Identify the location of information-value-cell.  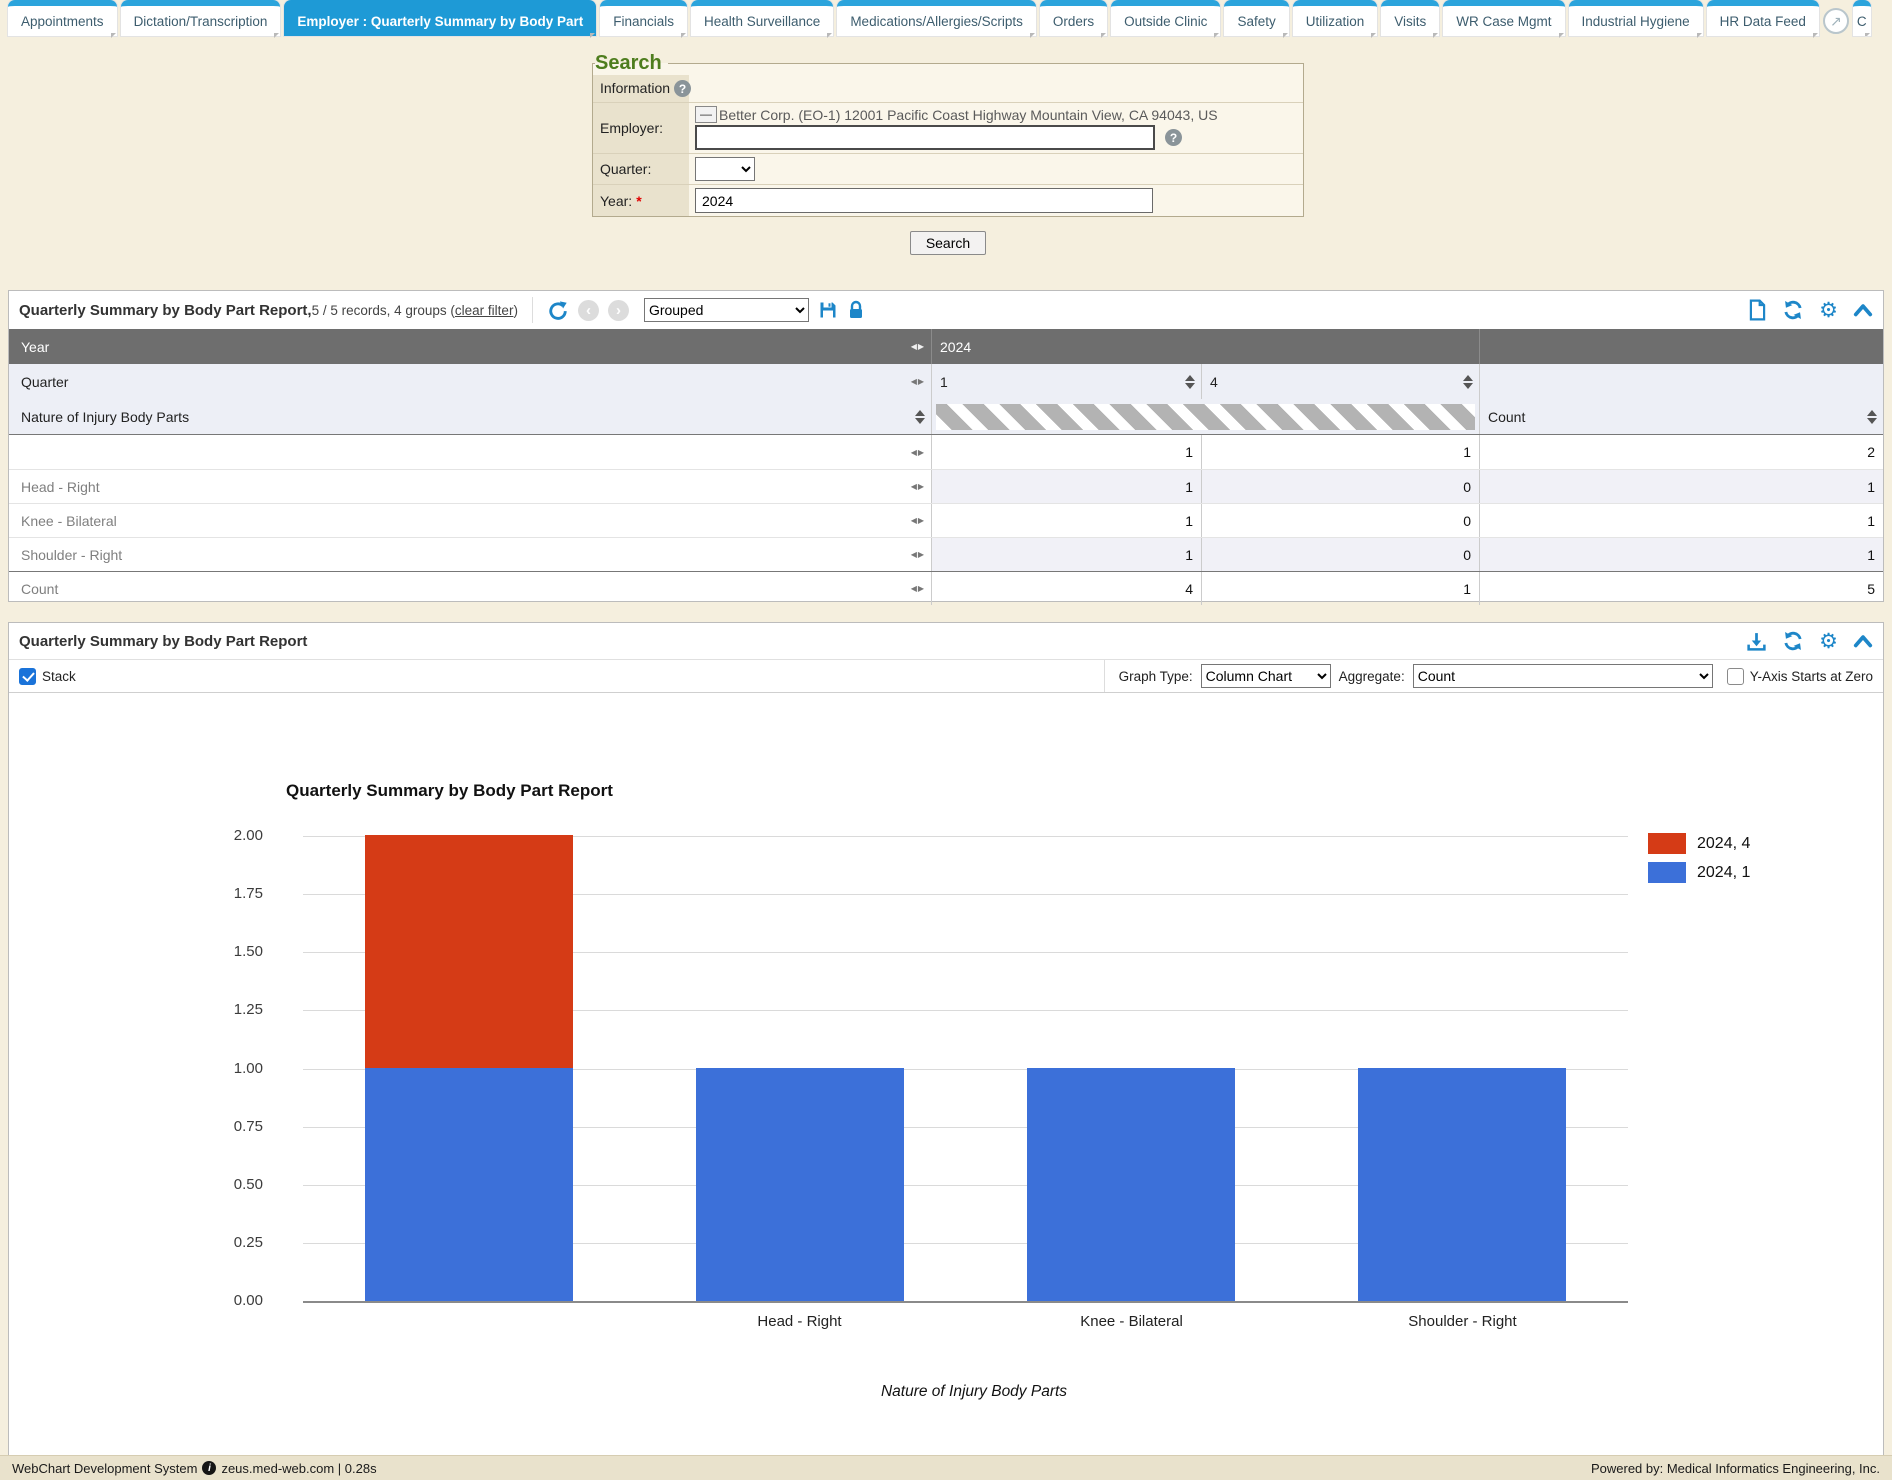
(996, 88).